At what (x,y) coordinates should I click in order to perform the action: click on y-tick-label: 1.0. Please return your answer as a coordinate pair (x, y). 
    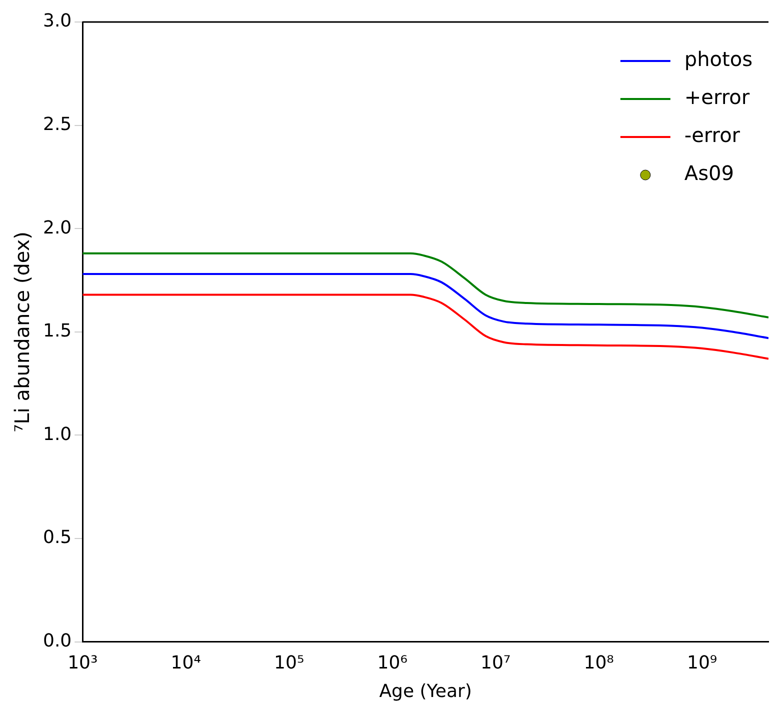
    Looking at the image, I should click on (57, 434).